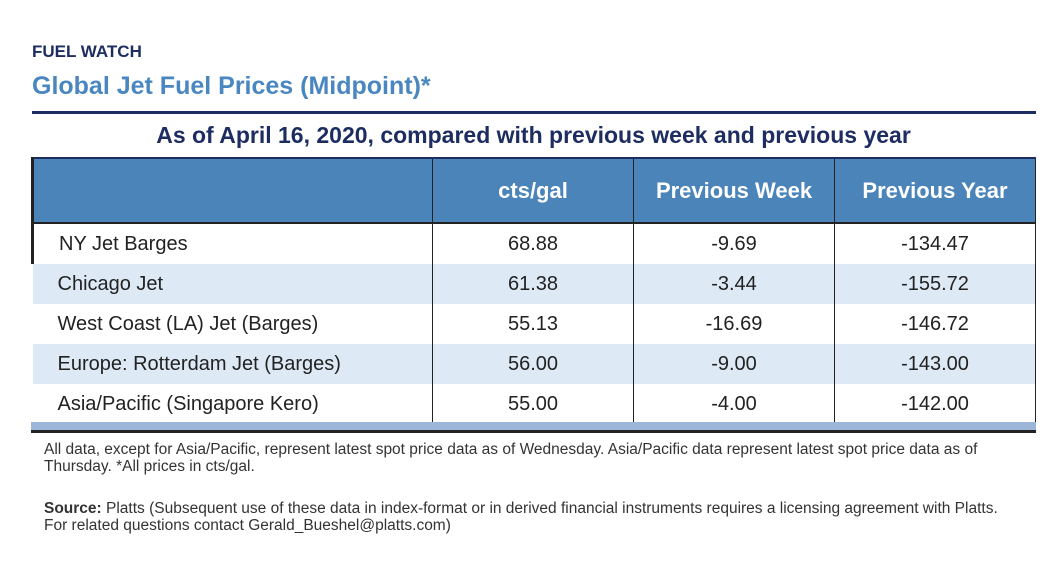  What do you see at coordinates (188, 323) in the screenshot?
I see `market-name: West Coast (LA) Jet (Barges)` at bounding box center [188, 323].